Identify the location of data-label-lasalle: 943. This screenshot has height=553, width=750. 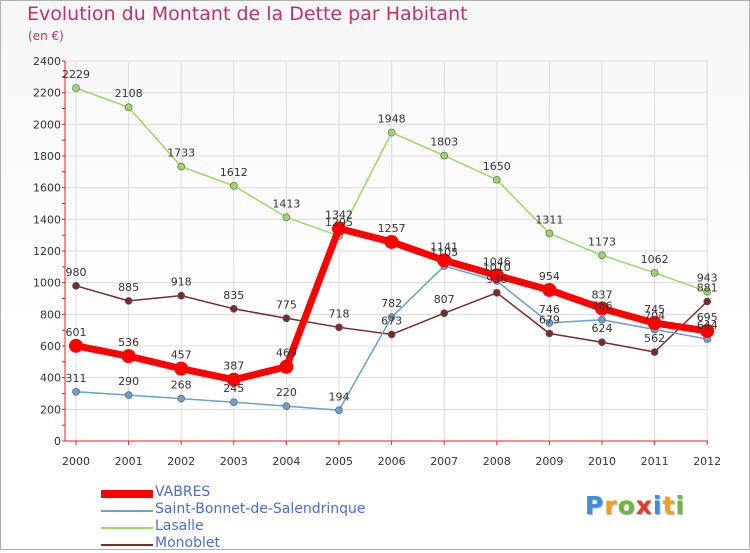
(707, 278).